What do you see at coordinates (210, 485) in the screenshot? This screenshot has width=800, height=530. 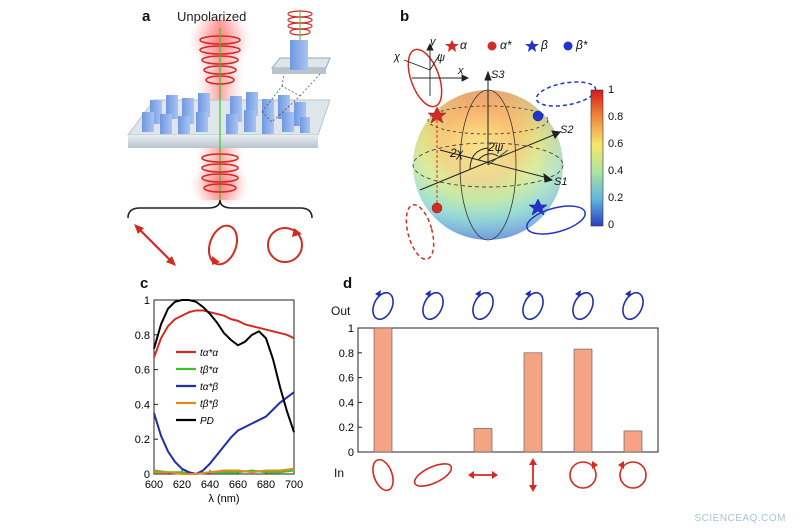 I see `x-tick-label: 640` at bounding box center [210, 485].